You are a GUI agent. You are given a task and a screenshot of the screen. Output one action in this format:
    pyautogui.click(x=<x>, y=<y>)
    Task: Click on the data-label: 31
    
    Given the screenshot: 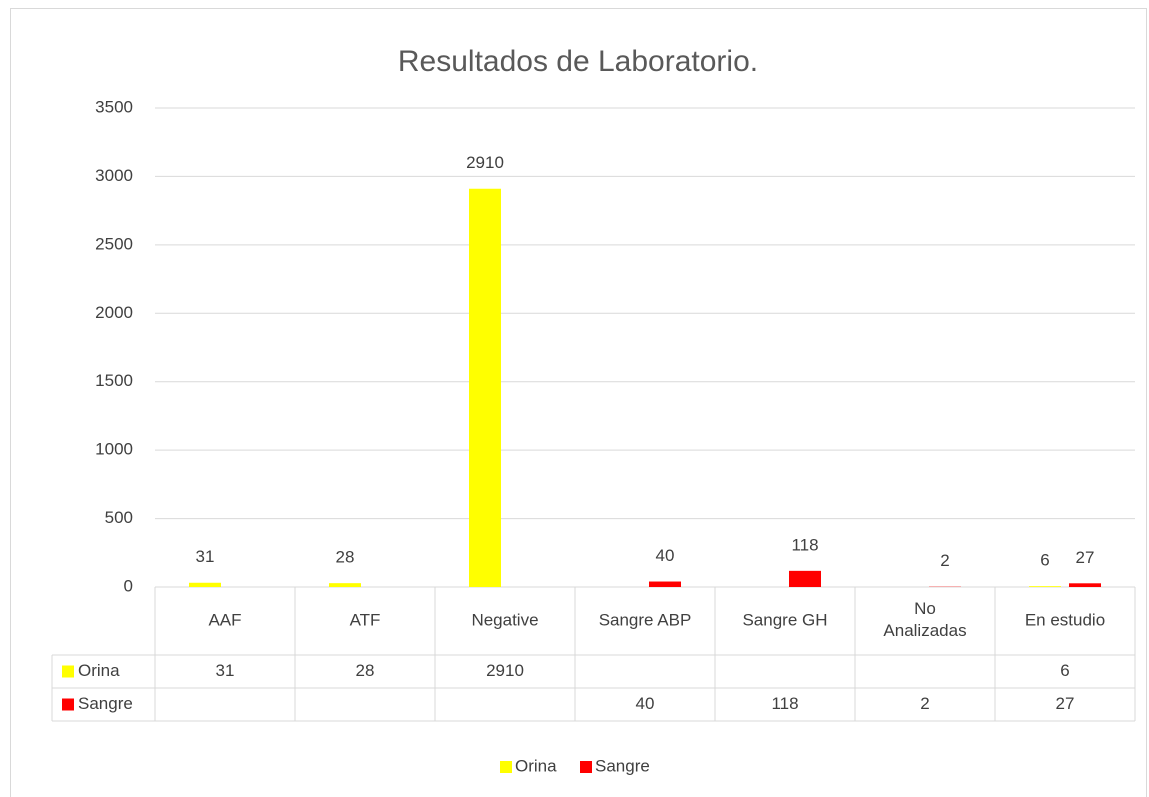 What is the action you would take?
    pyautogui.click(x=205, y=556)
    